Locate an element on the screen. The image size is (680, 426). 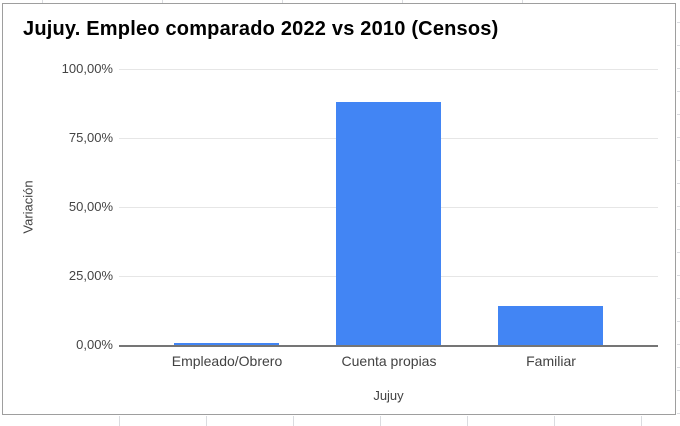
bar-empleado-obrero is located at coordinates (226, 344).